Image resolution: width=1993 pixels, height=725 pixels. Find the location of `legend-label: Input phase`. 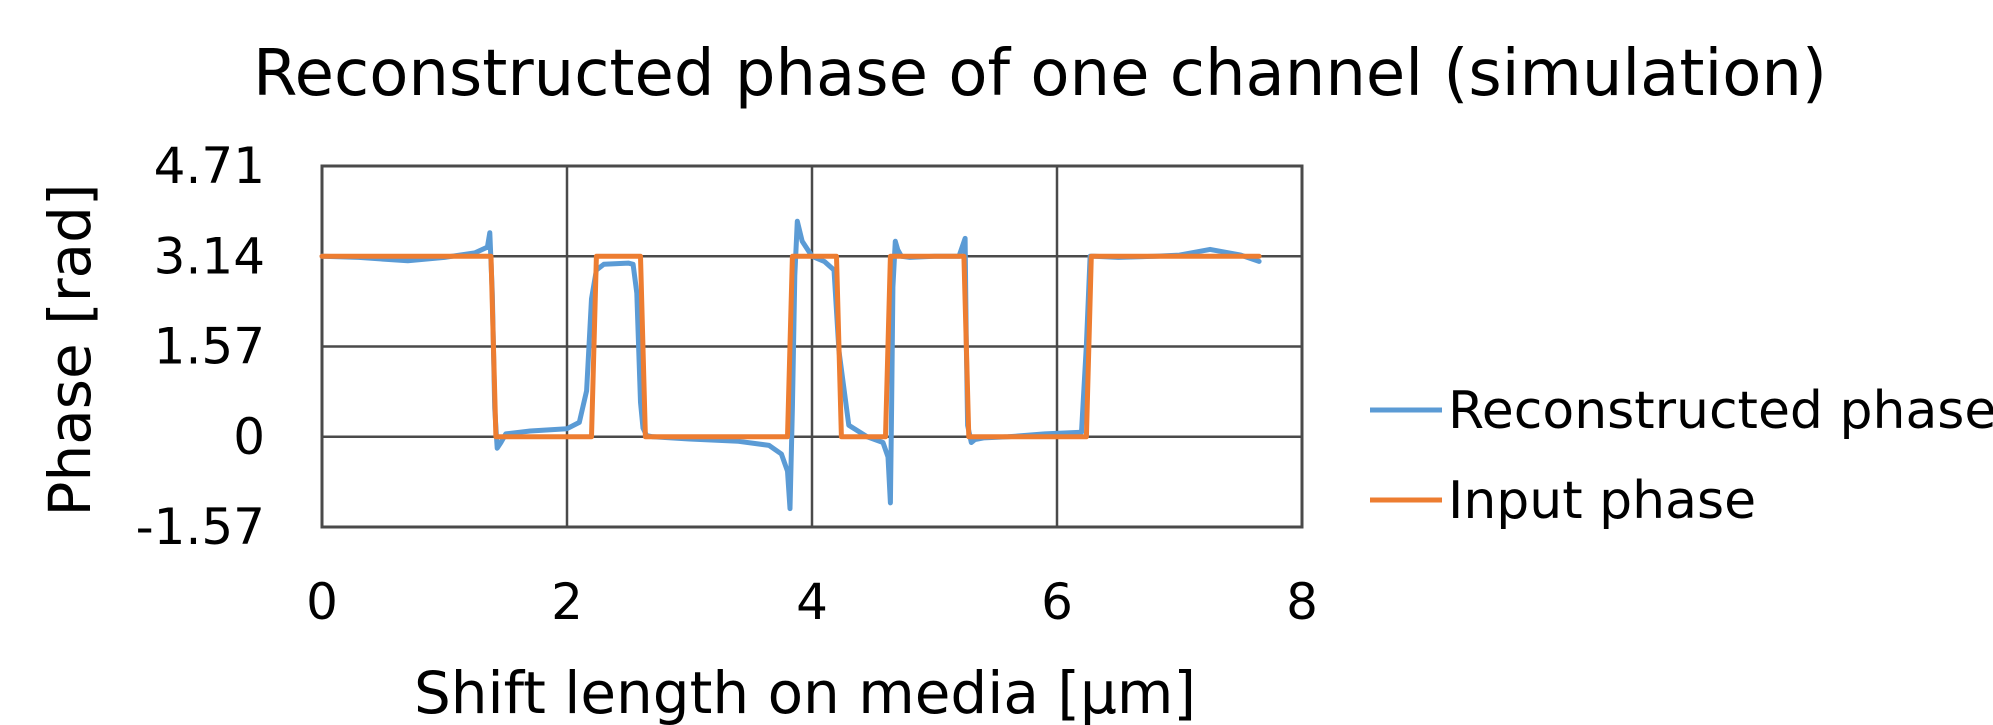

legend-label: Input phase is located at coordinates (1602, 501).